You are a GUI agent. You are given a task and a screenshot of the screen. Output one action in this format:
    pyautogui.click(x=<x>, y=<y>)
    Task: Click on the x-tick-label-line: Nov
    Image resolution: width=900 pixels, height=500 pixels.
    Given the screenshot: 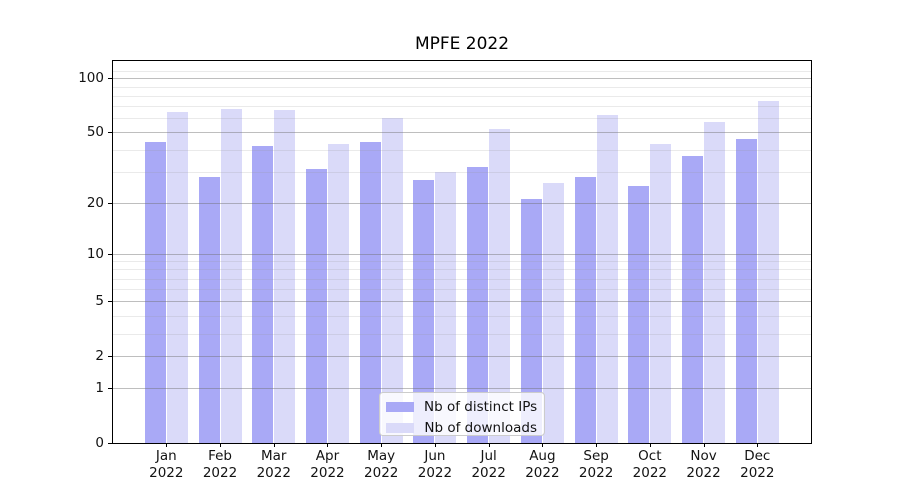 What is the action you would take?
    pyautogui.click(x=703, y=456)
    